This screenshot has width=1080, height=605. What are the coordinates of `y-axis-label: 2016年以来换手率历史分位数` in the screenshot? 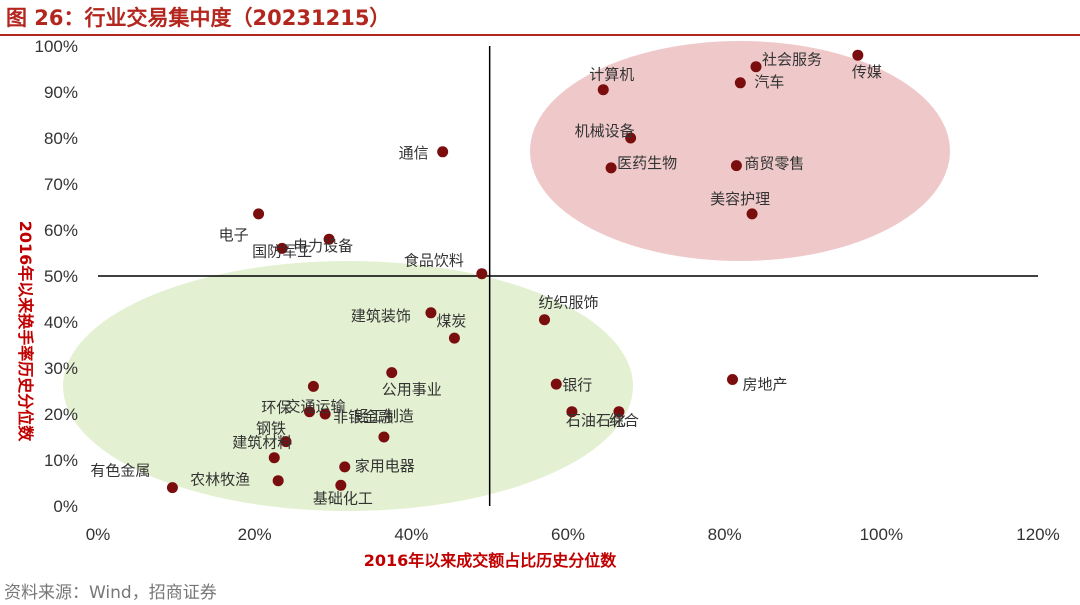 It's located at (25, 332).